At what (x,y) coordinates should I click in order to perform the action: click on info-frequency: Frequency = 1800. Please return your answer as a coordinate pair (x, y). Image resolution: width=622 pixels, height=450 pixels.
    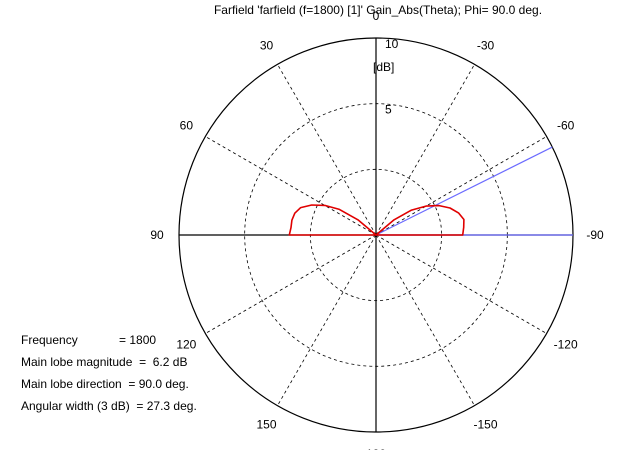
    Looking at the image, I should click on (88, 340).